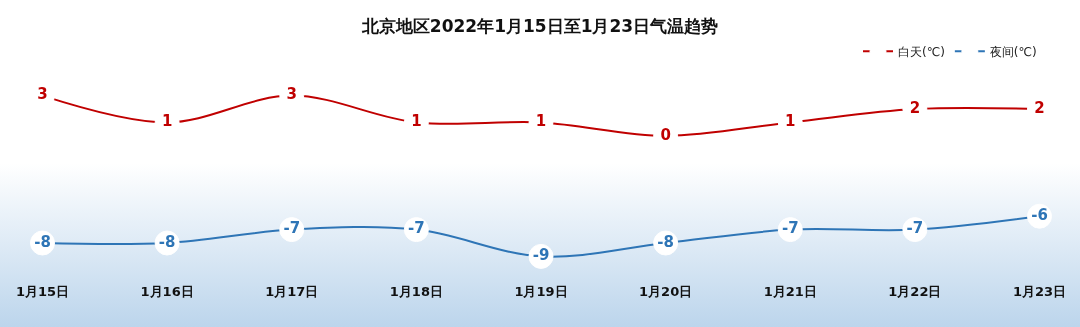 The height and width of the screenshot is (327, 1080). I want to click on data-label: 0, so click(665, 134).